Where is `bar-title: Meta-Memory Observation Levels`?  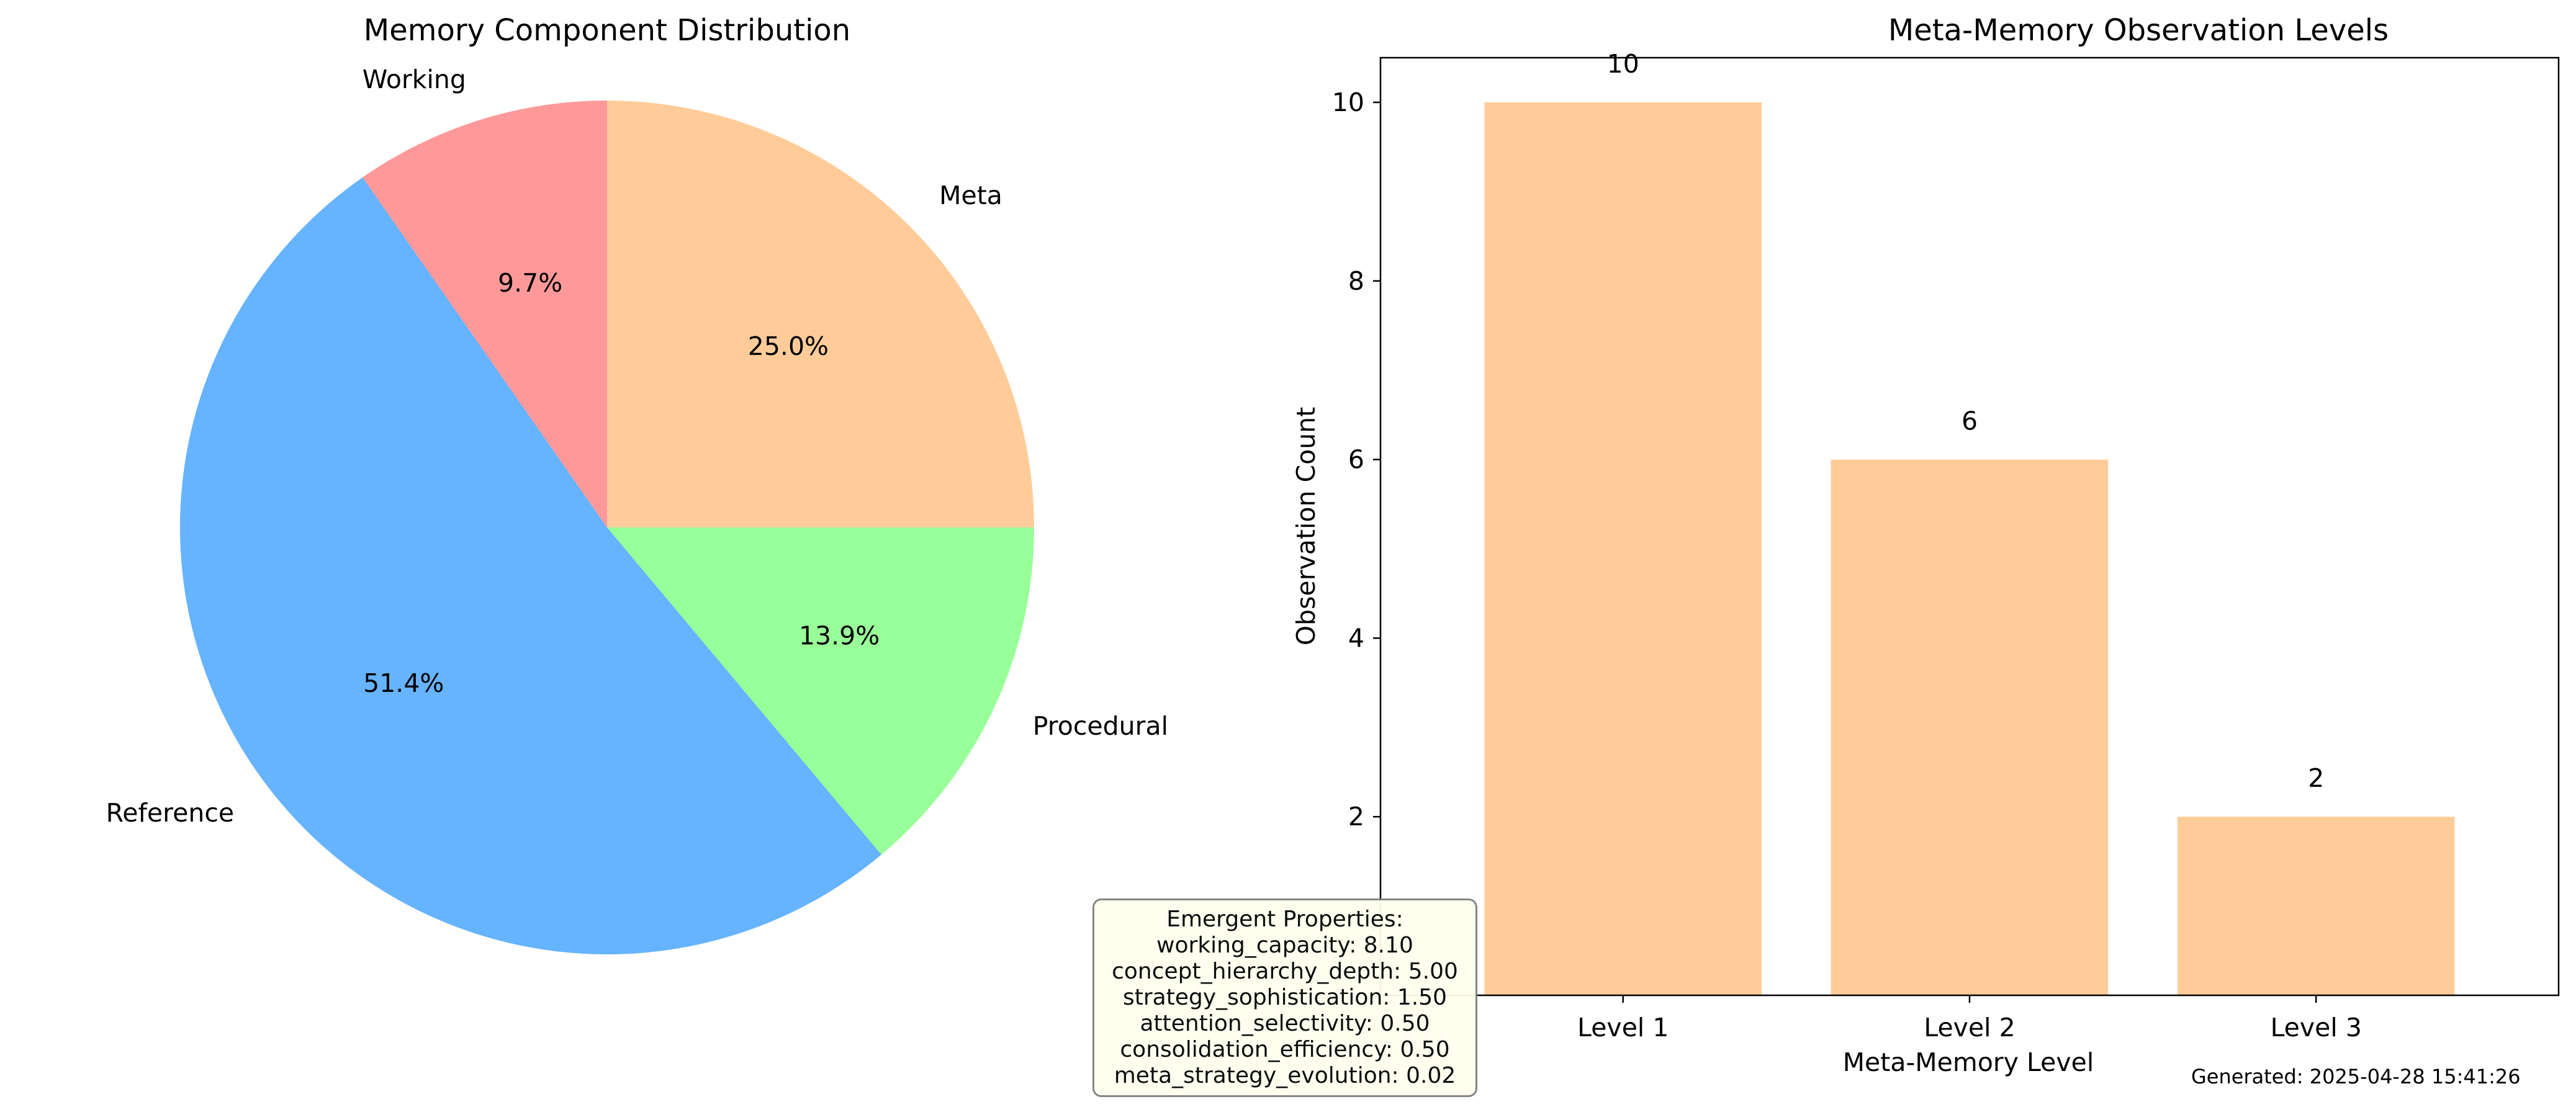 bar-title: Meta-Memory Observation Levels is located at coordinates (2138, 30).